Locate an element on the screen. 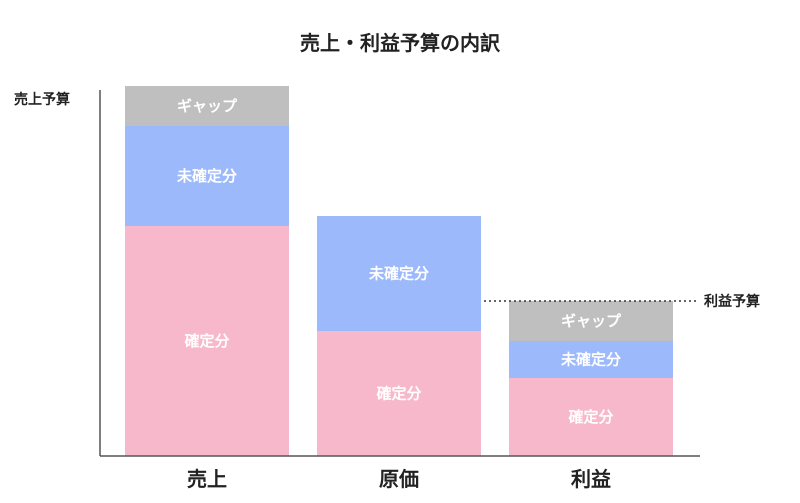 This screenshot has width=800, height=503. segment-label-confirmed-0: 確定分 is located at coordinates (206, 341).